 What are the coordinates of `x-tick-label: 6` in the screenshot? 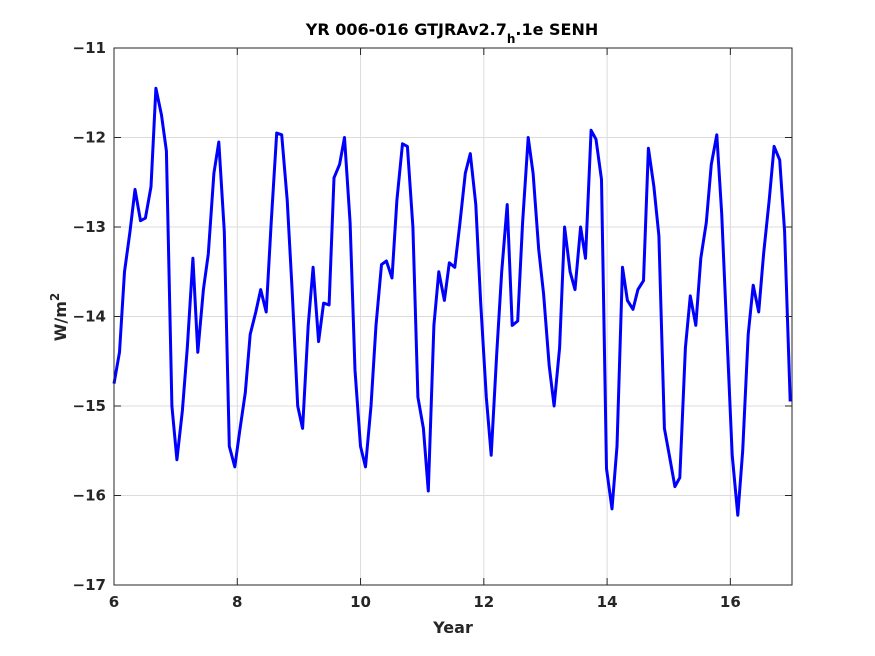 It's located at (114, 602).